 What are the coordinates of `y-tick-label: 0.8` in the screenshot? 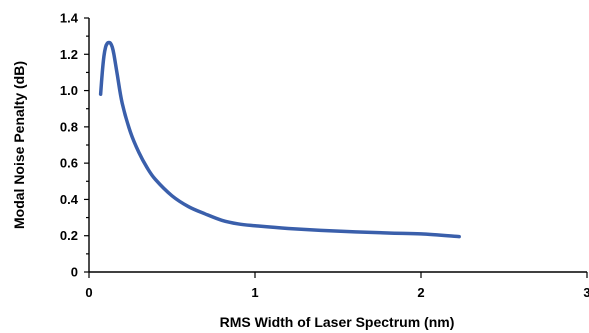 It's located at (69, 126).